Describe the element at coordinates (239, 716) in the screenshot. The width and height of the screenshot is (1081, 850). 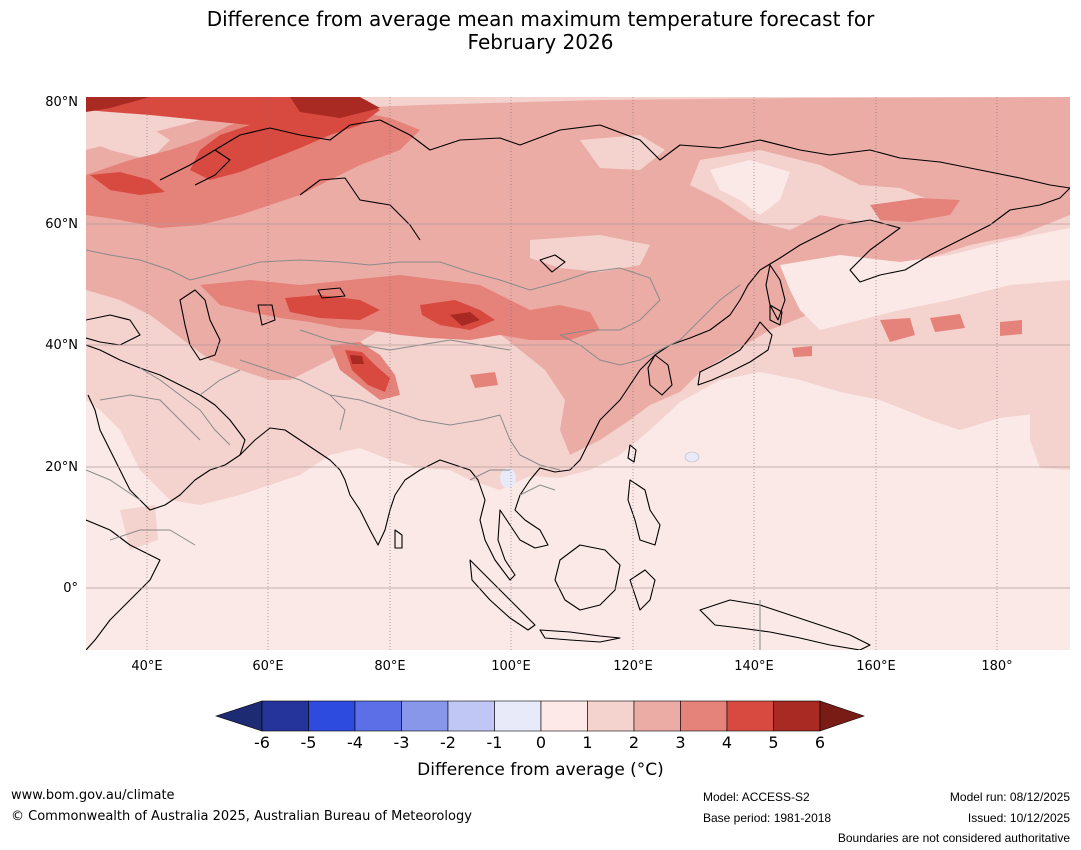
I see `colorbar-extend-low` at that location.